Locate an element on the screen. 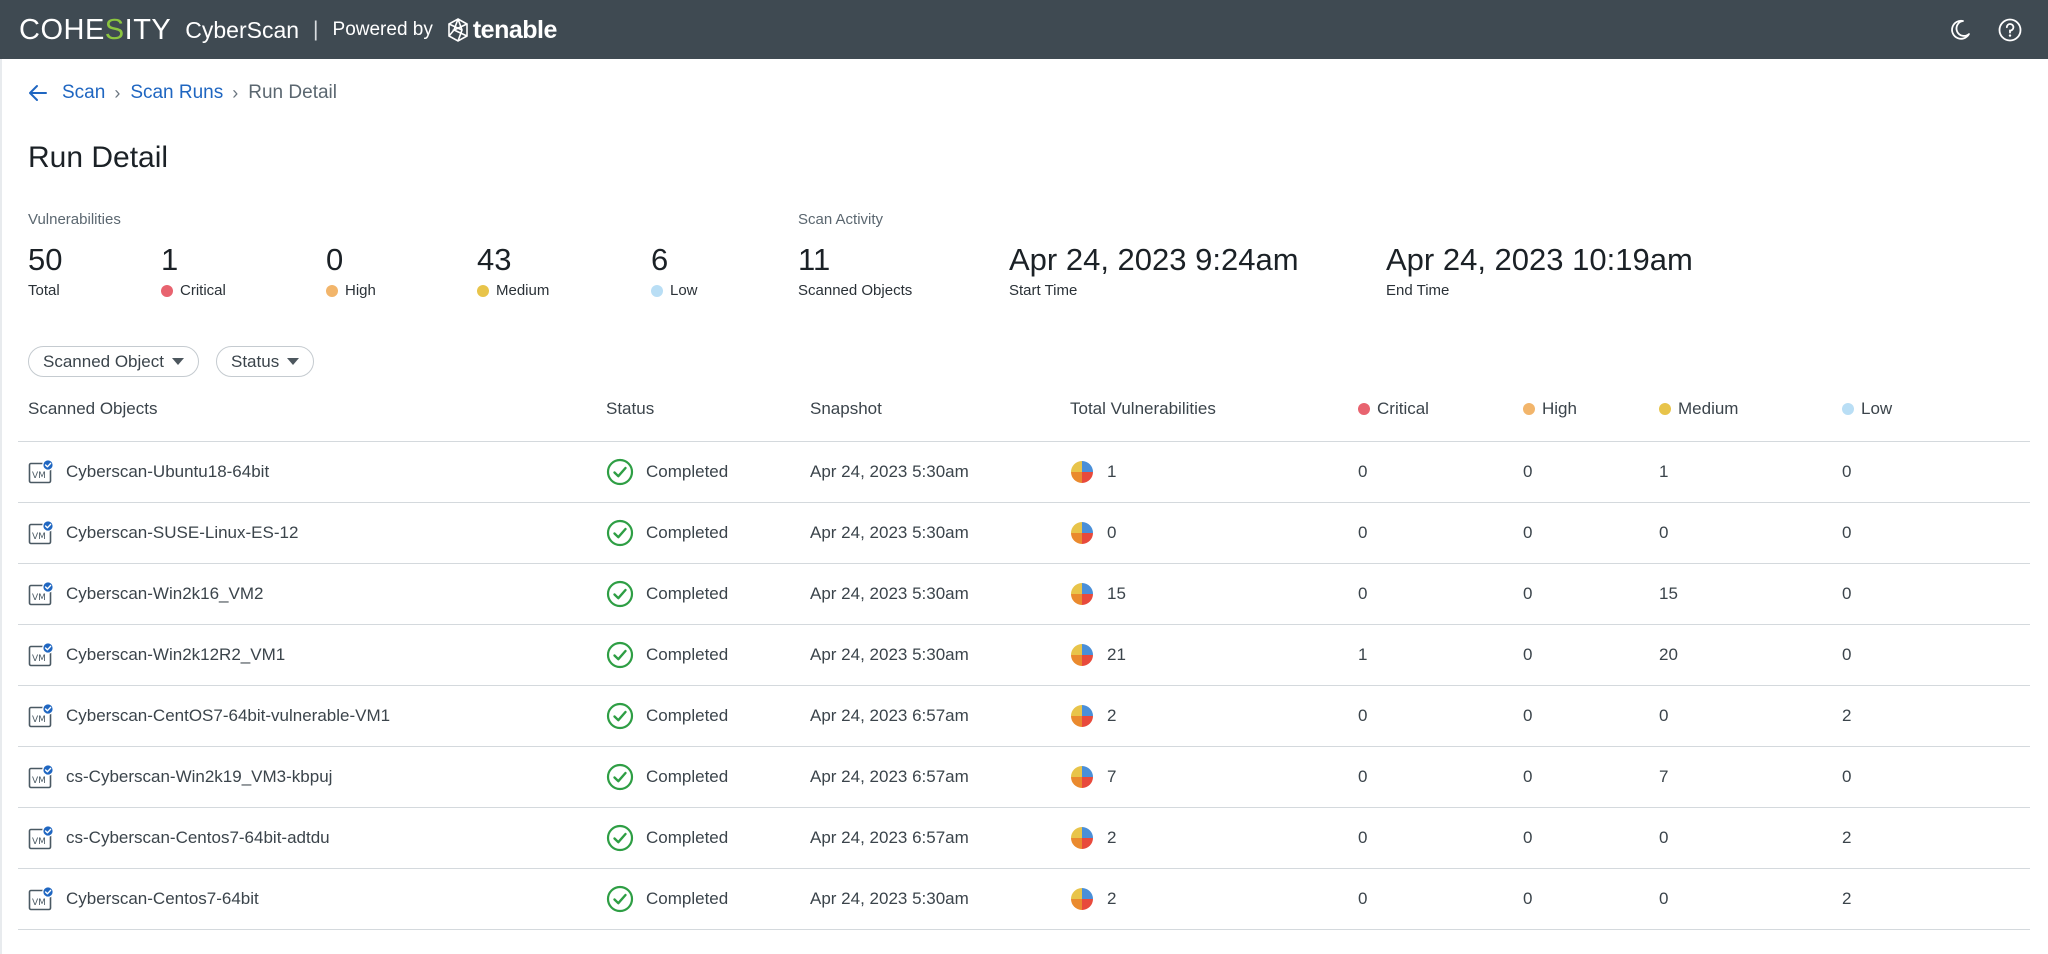  stat-label: Total is located at coordinates (44, 290).